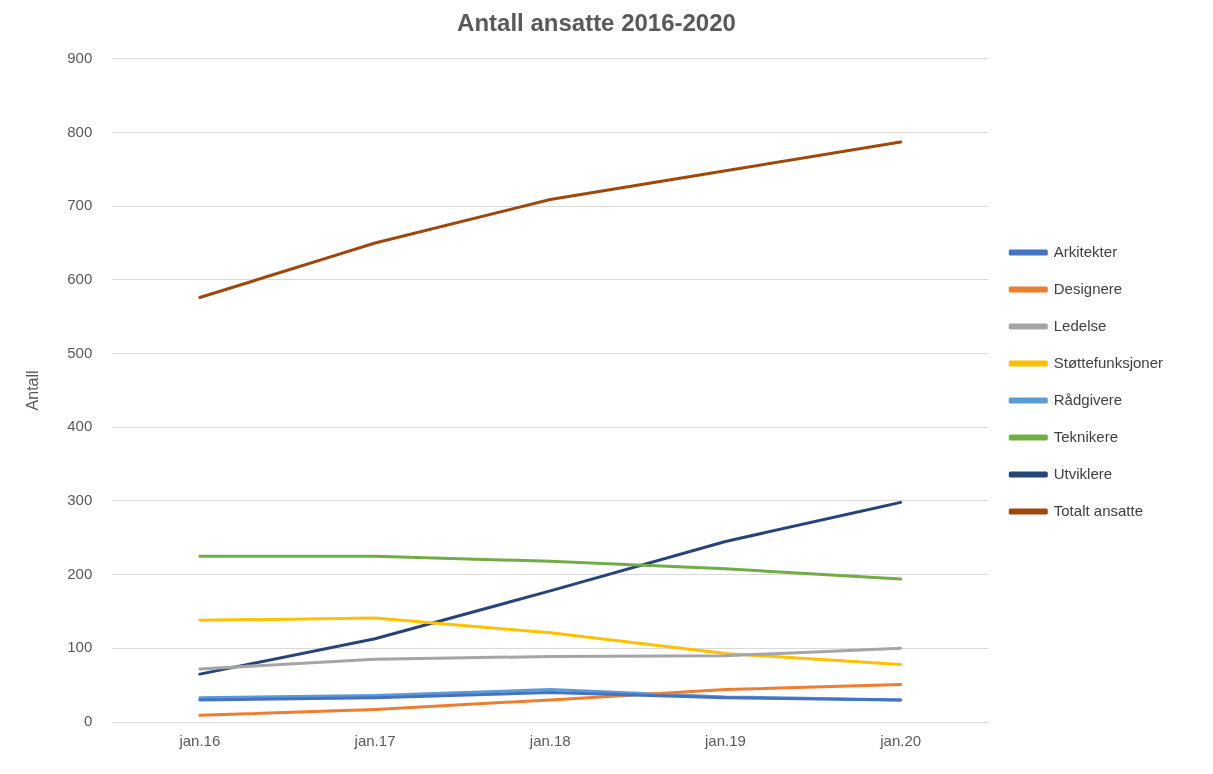 The height and width of the screenshot is (774, 1213). Describe the element at coordinates (80, 57) in the screenshot. I see `y-tick-label: 900` at that location.